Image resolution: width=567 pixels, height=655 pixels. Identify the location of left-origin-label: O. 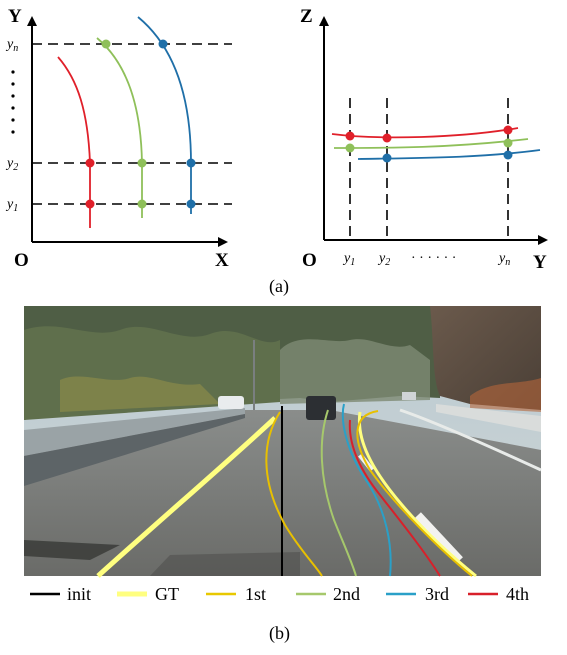
(21, 260).